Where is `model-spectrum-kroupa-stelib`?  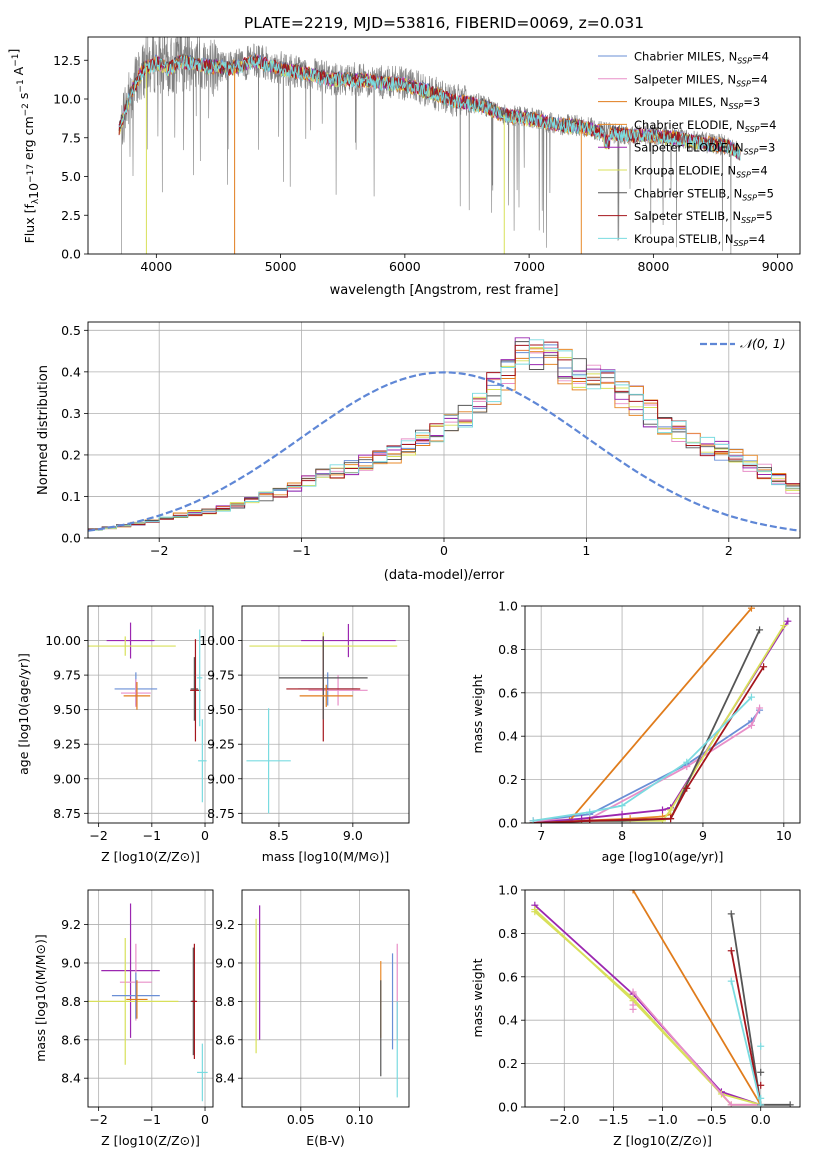
model-spectrum-kroupa-stelib is located at coordinates (429, 108).